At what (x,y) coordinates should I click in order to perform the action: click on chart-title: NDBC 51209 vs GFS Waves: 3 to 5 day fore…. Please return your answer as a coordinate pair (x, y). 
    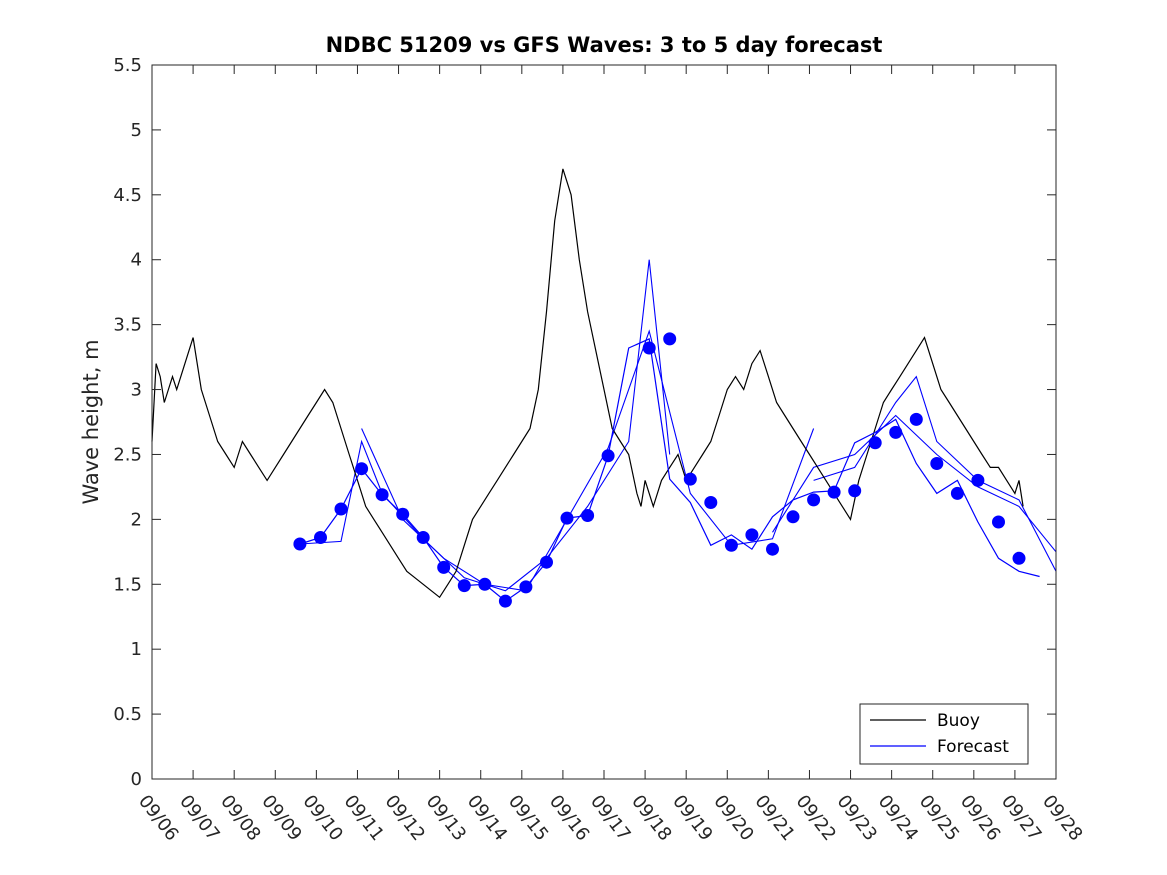
    Looking at the image, I should click on (604, 45).